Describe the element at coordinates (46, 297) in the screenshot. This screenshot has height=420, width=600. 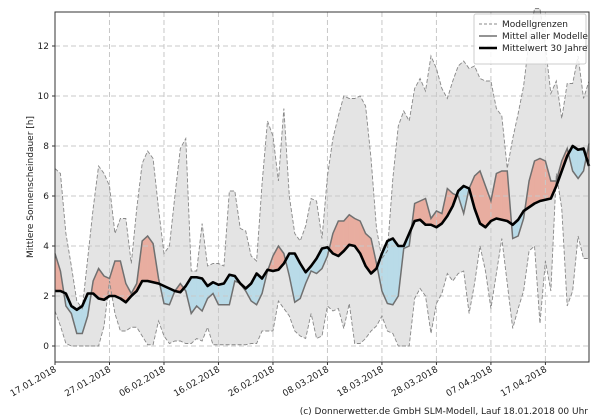
I see `y-tick-label: 2` at that location.